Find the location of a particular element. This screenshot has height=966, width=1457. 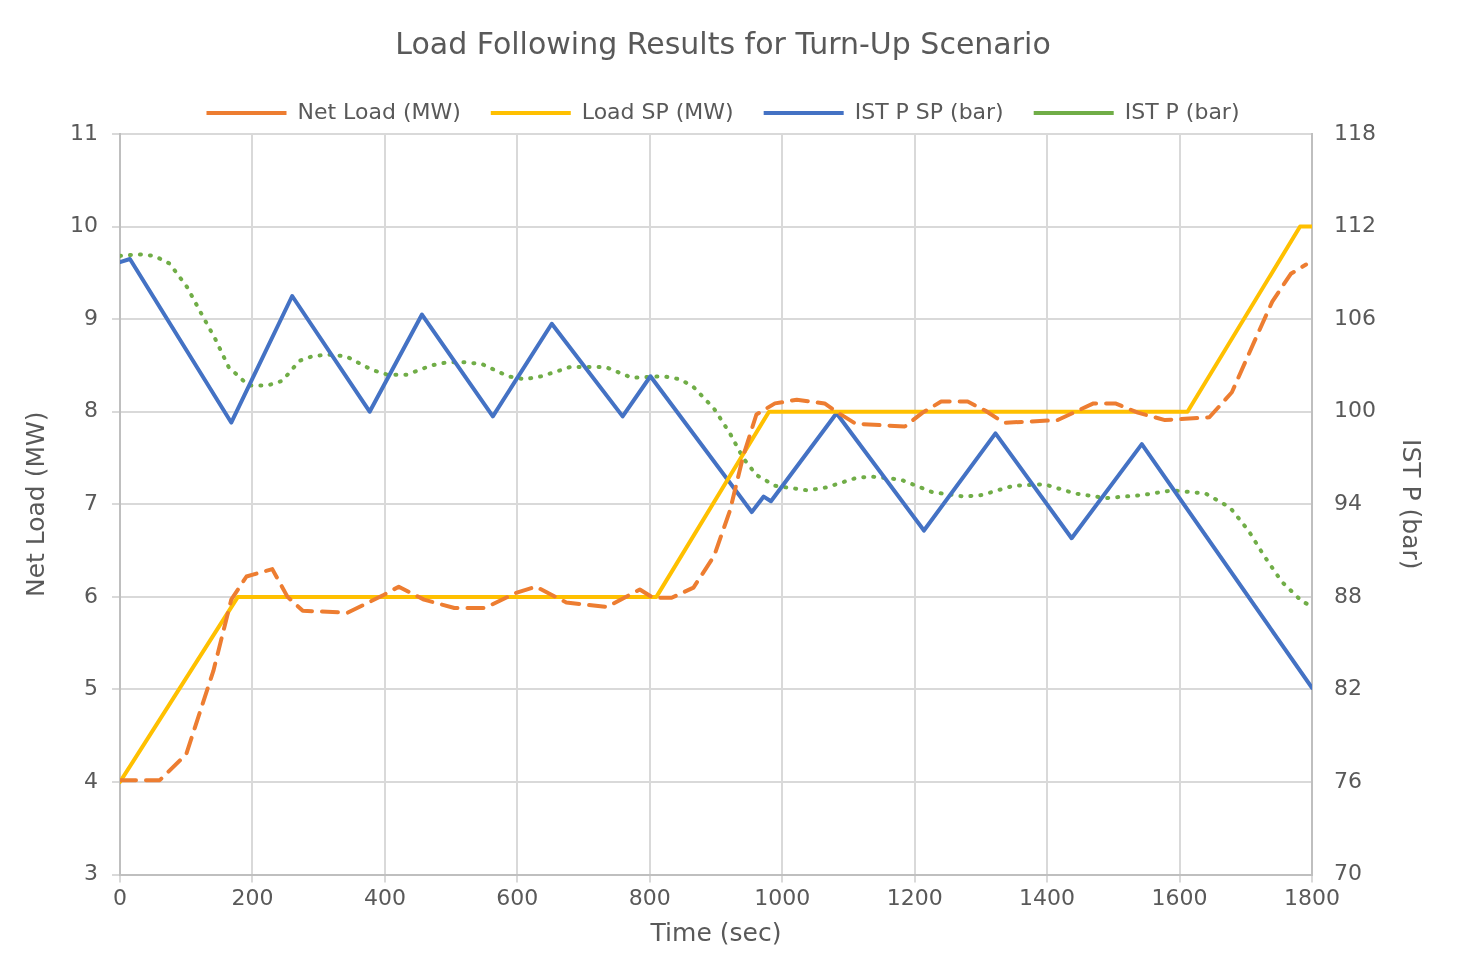

y2-tick-label: 82 is located at coordinates (1348, 688).